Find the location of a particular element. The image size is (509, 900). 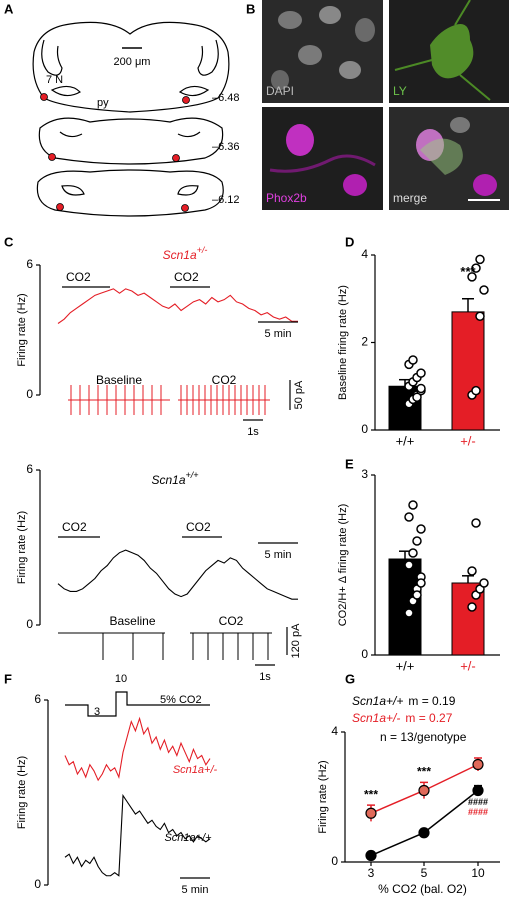

panel-label: A is located at coordinates (9, 8).